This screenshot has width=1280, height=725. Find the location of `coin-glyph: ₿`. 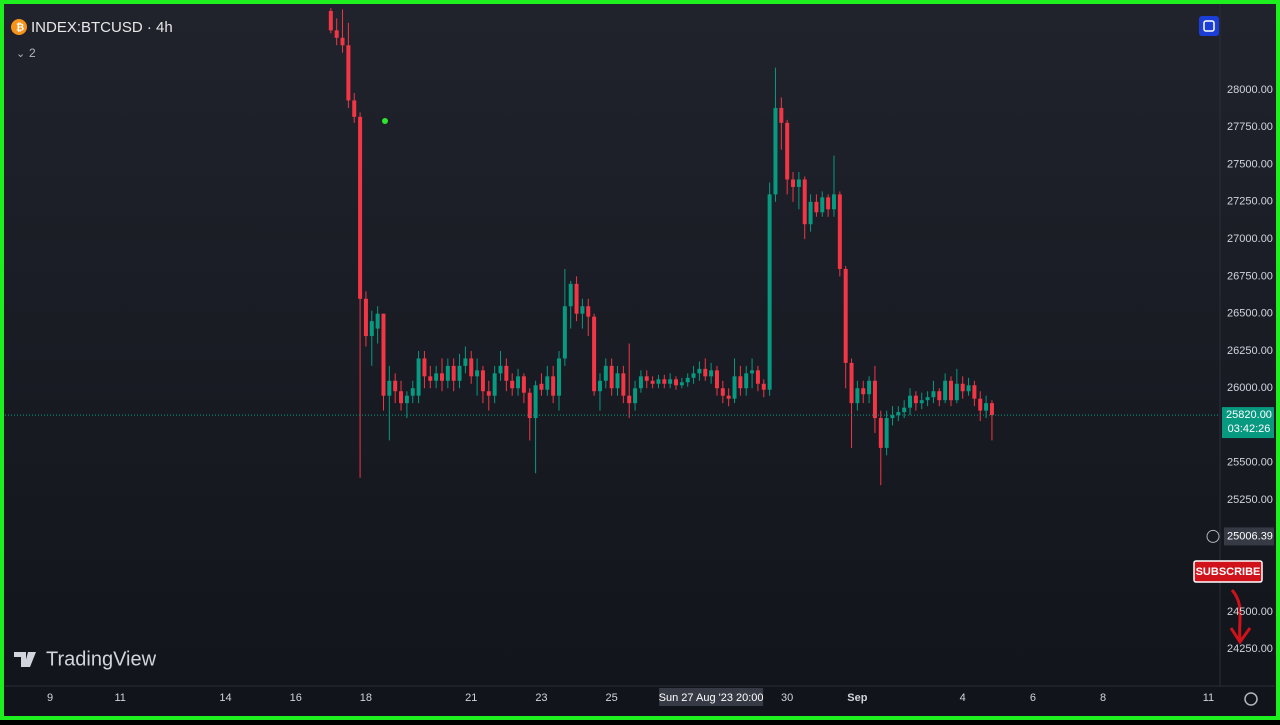

coin-glyph: ₿ is located at coordinates (20, 28).